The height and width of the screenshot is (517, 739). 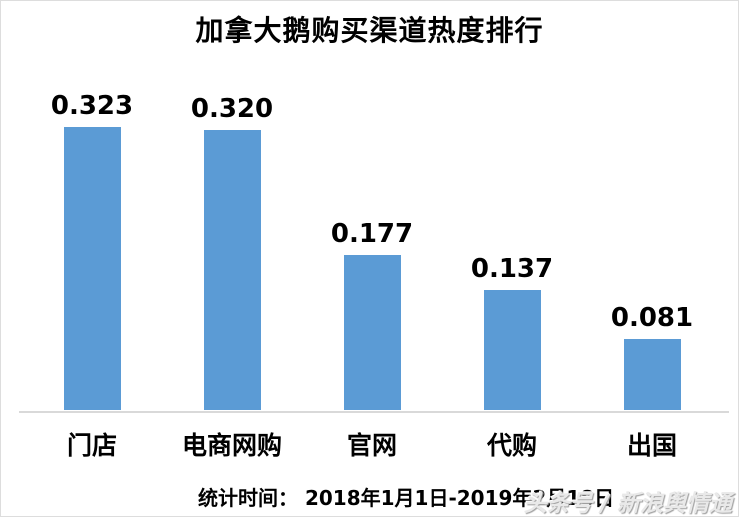 I want to click on bar-value-label: 0.081, so click(x=652, y=318).